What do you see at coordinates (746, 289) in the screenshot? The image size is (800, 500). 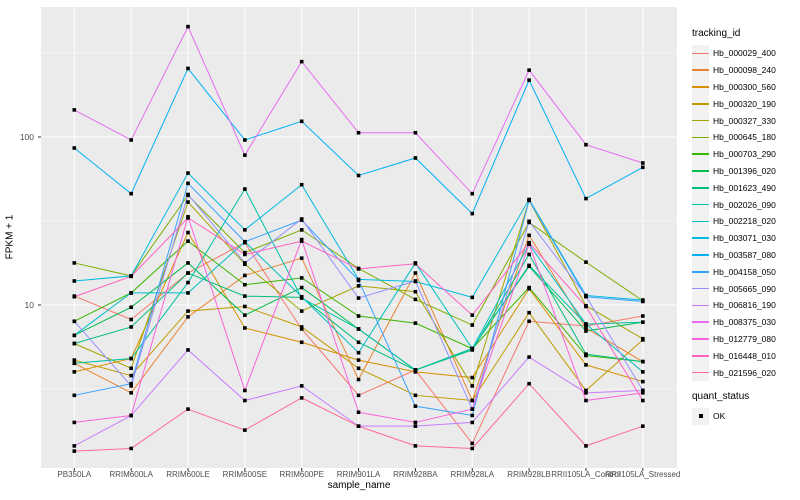 I see `legend-item: Hb_005665_090` at bounding box center [746, 289].